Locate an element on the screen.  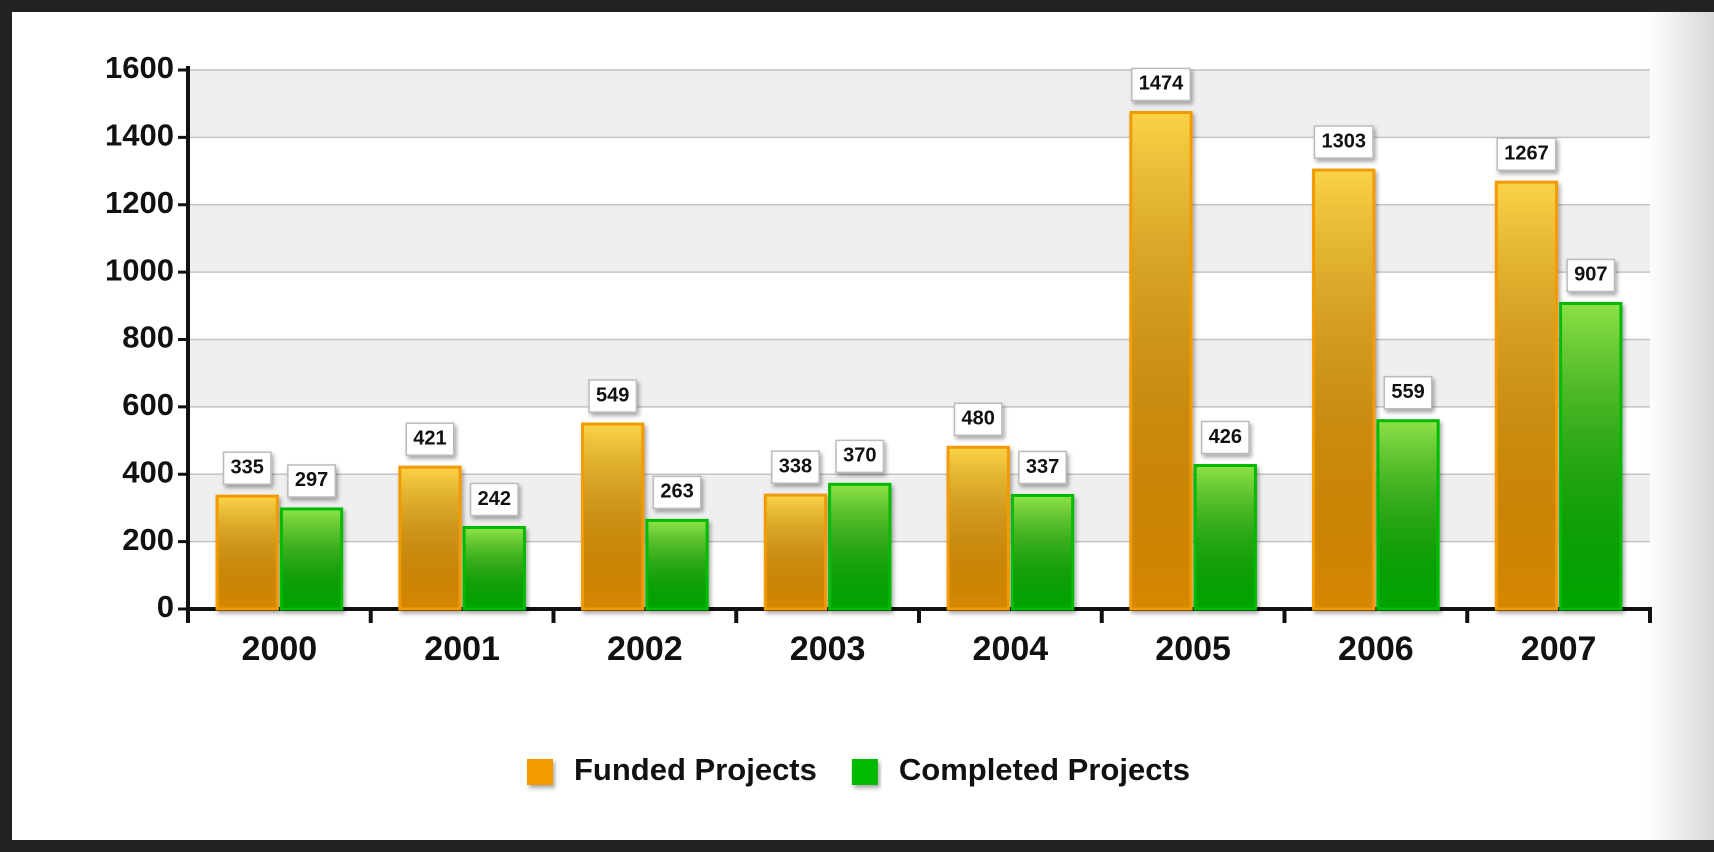
x-tick-label: 2007 is located at coordinates (1559, 649).